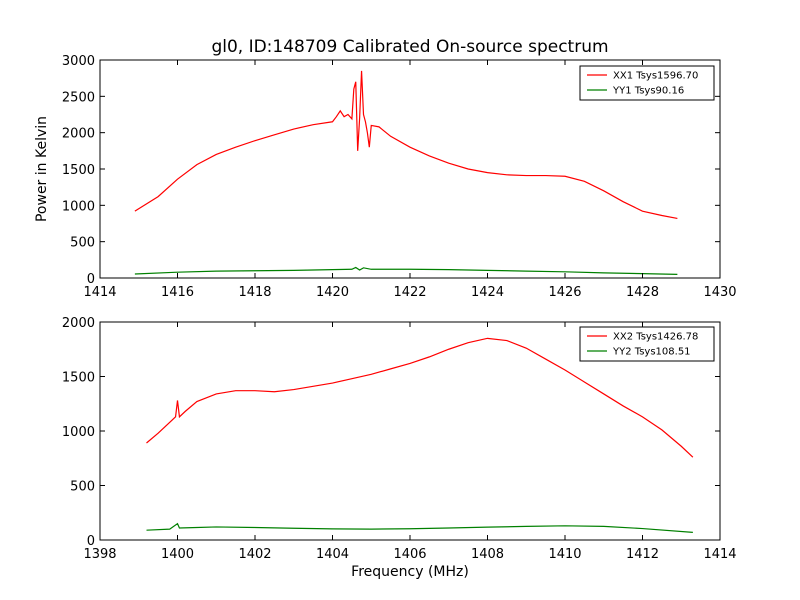  Describe the element at coordinates (642, 292) in the screenshot. I see `x-tick-label: 1428` at that location.